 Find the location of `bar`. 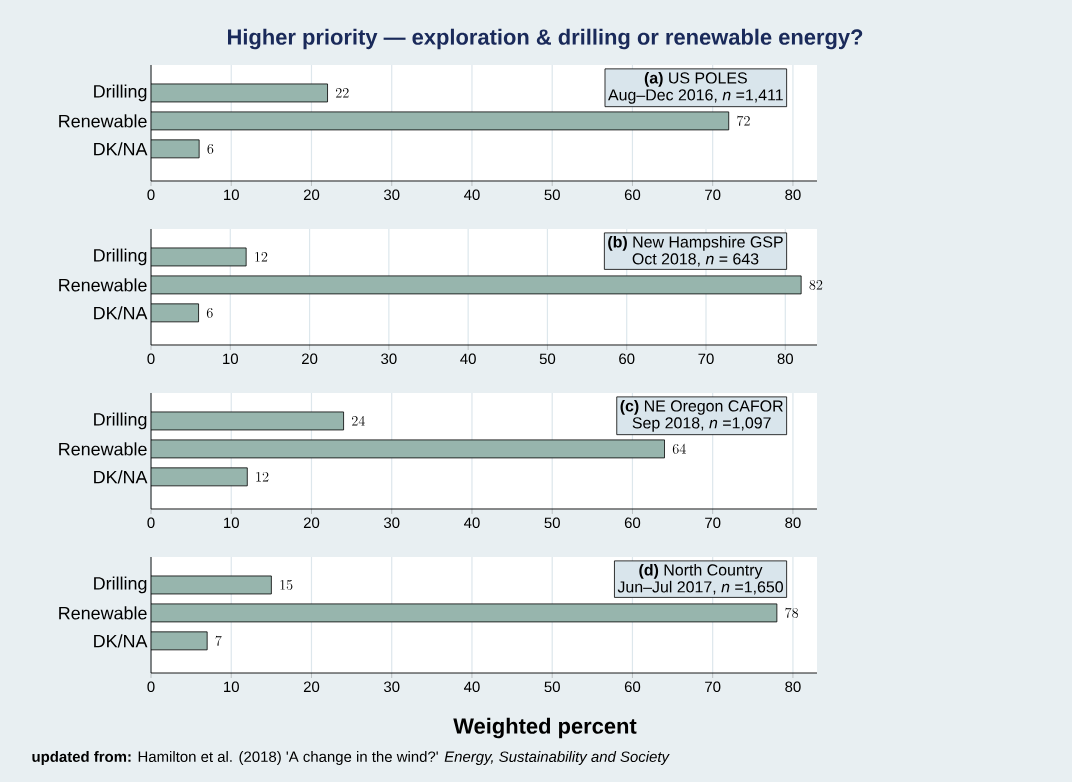

bar is located at coordinates (175, 149).